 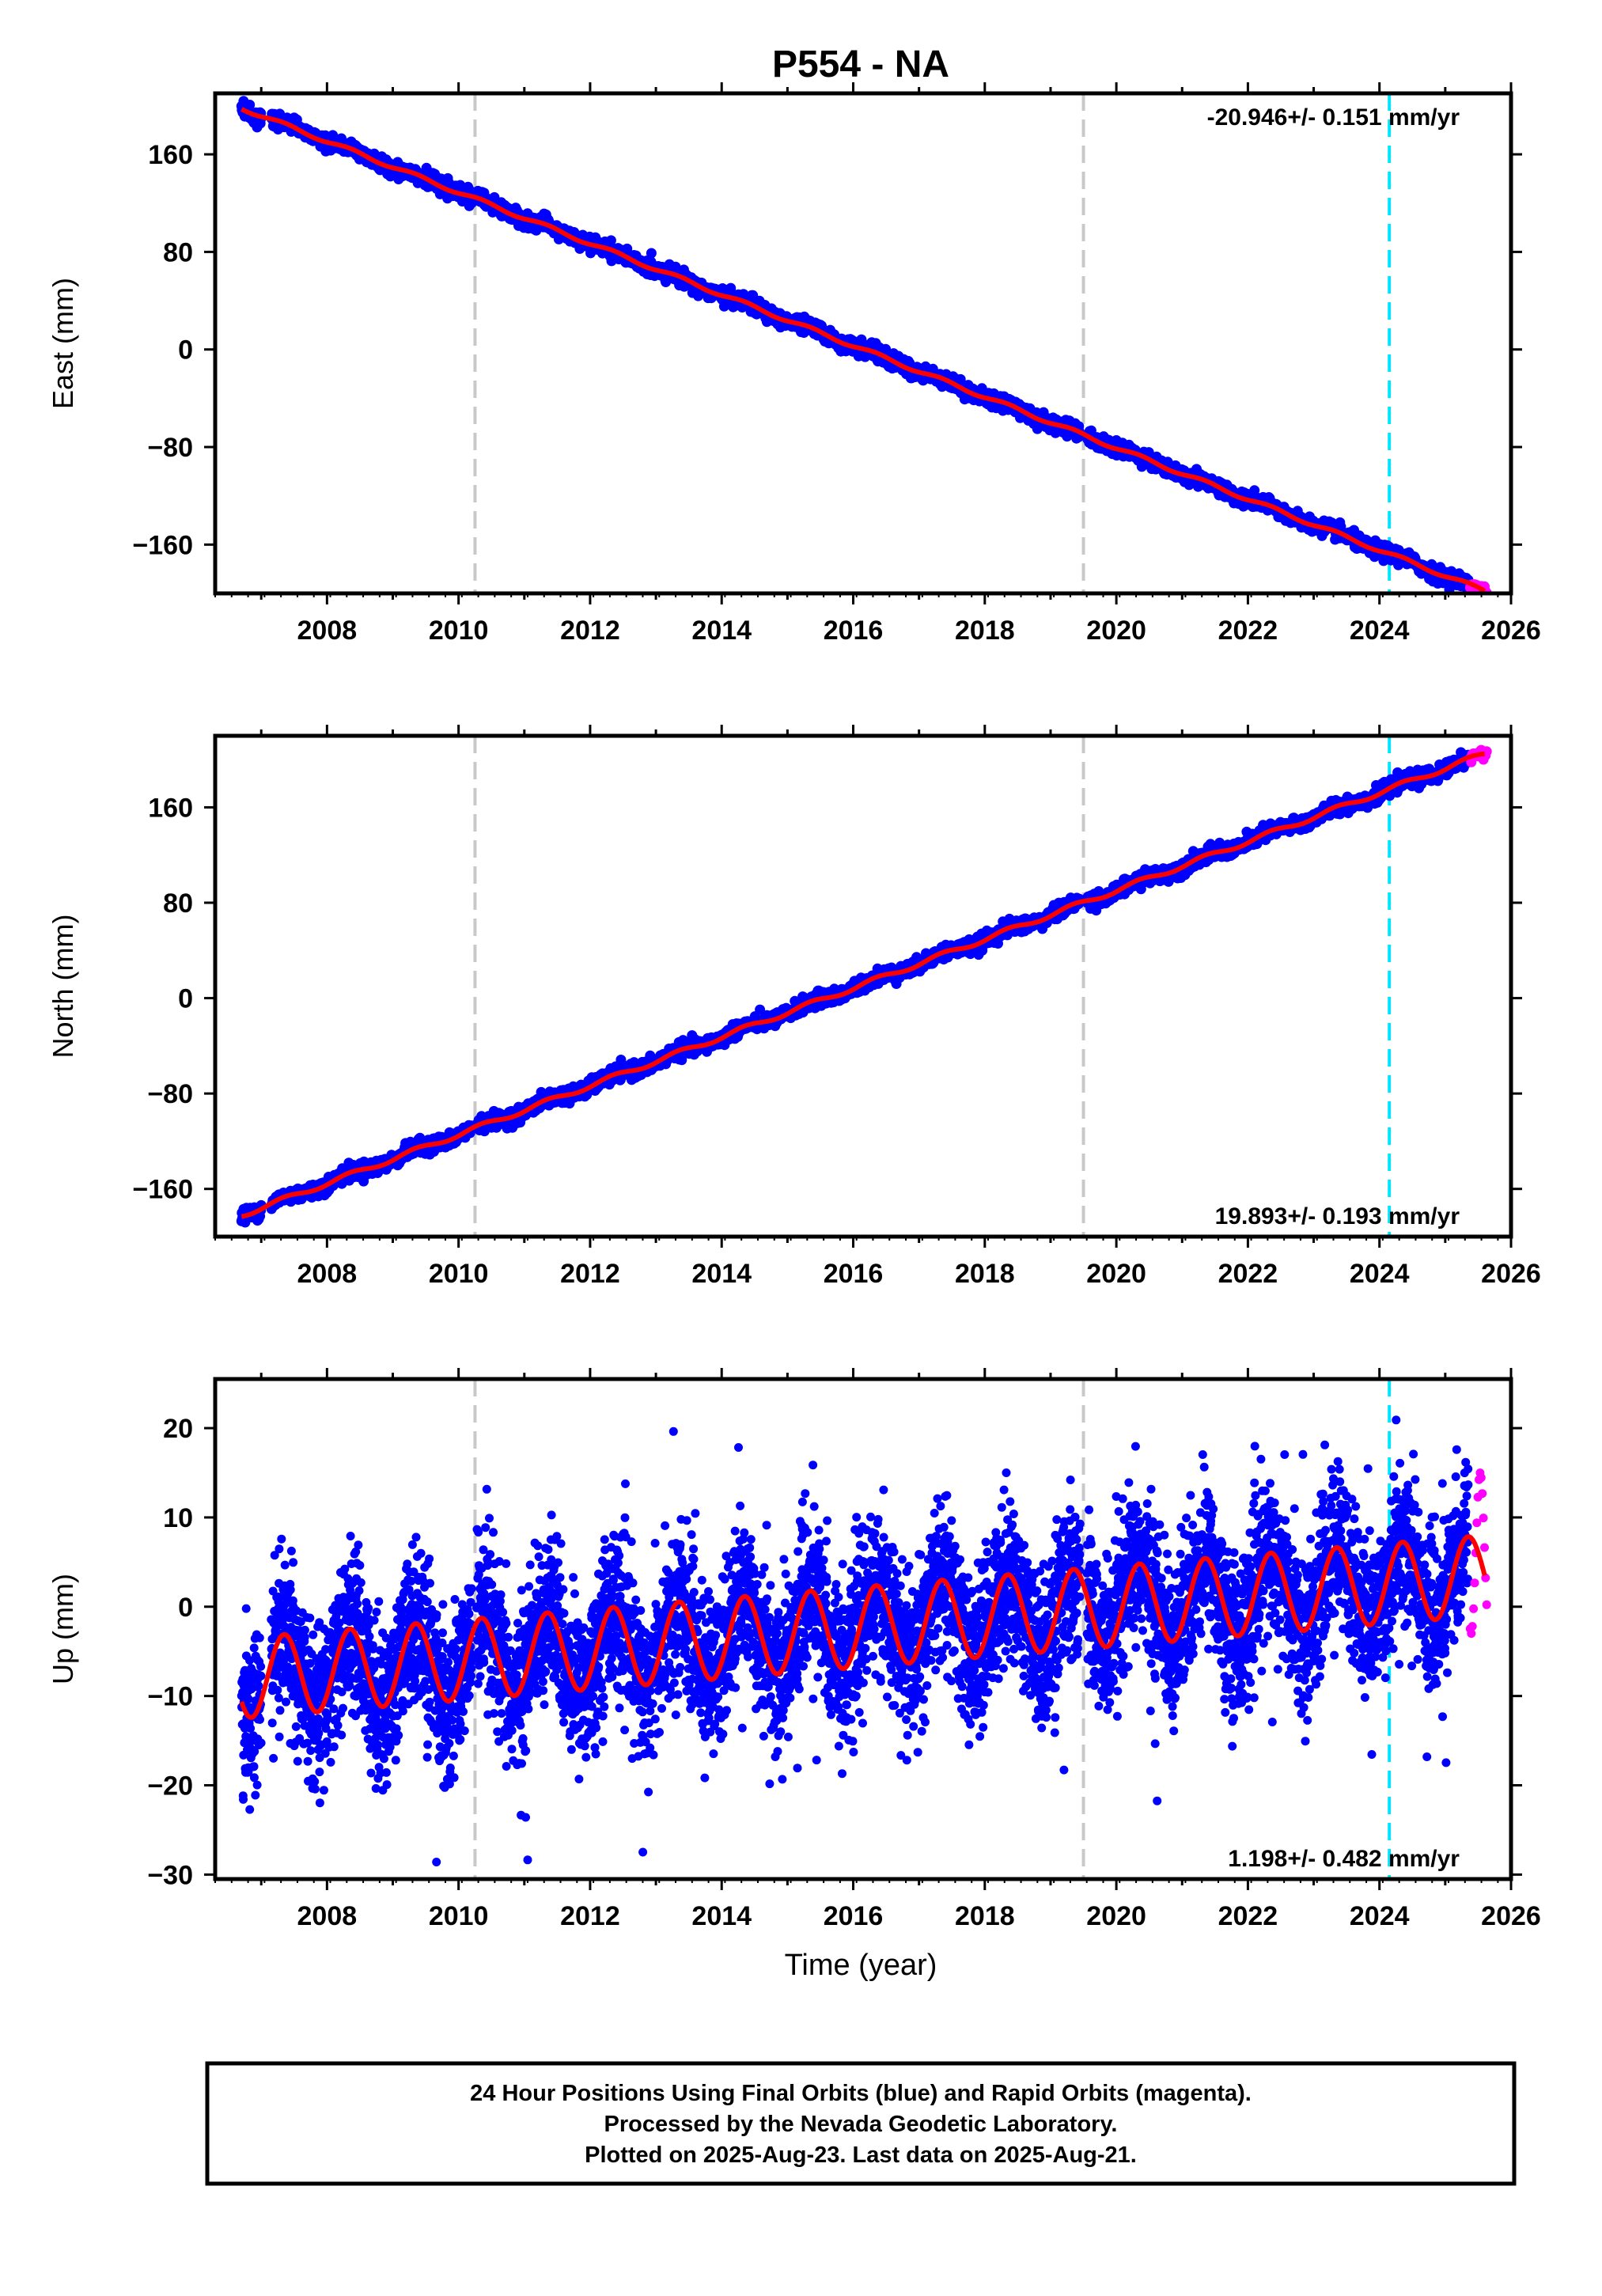 What do you see at coordinates (170, 448) in the screenshot?
I see `east-y-tick-label: −80` at bounding box center [170, 448].